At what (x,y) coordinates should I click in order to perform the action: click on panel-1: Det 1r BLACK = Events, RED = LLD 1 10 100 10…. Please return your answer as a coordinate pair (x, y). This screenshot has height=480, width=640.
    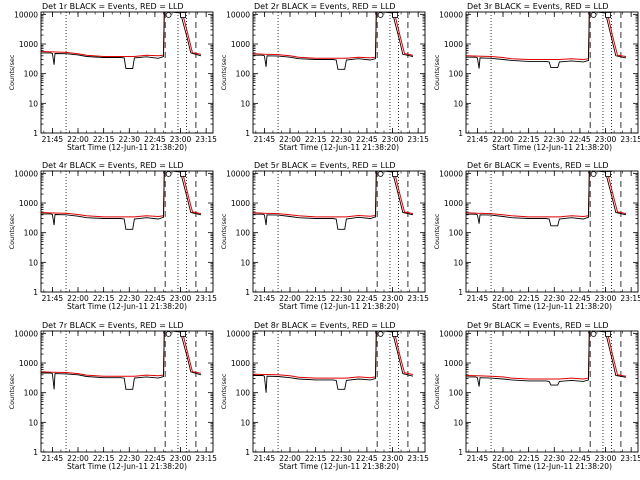
    Looking at the image, I should click on (112, 77).